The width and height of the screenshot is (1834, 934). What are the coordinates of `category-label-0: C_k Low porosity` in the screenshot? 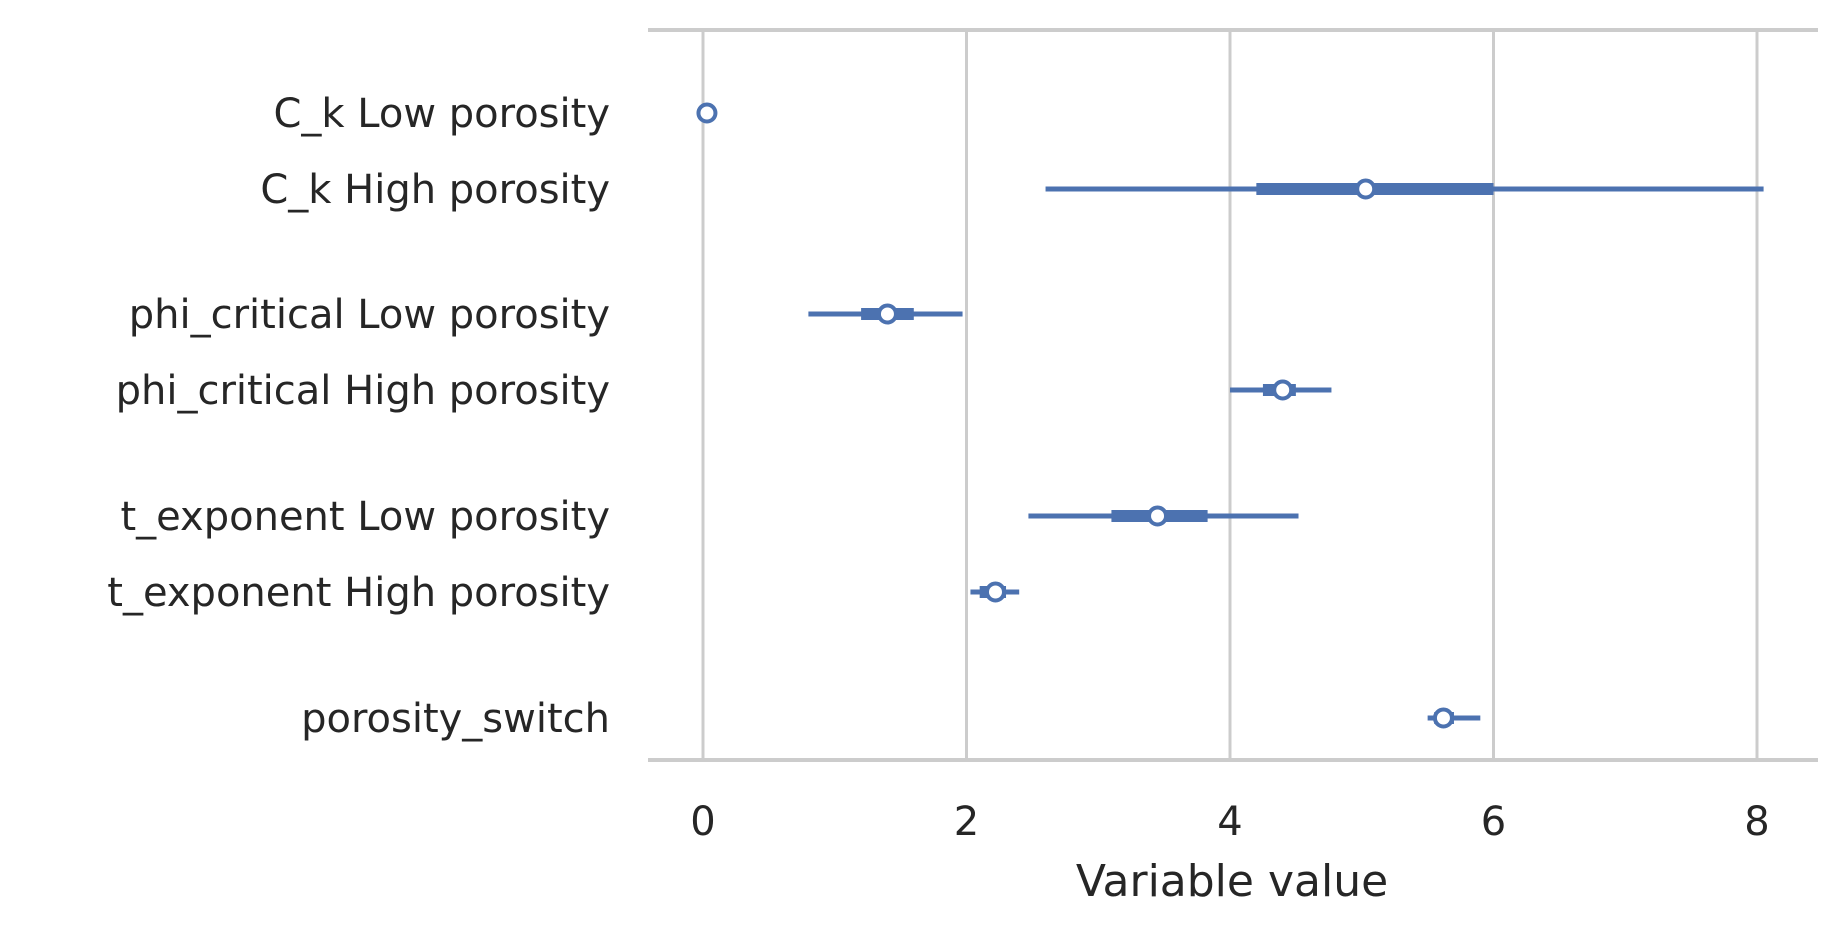 It's located at (441, 114).